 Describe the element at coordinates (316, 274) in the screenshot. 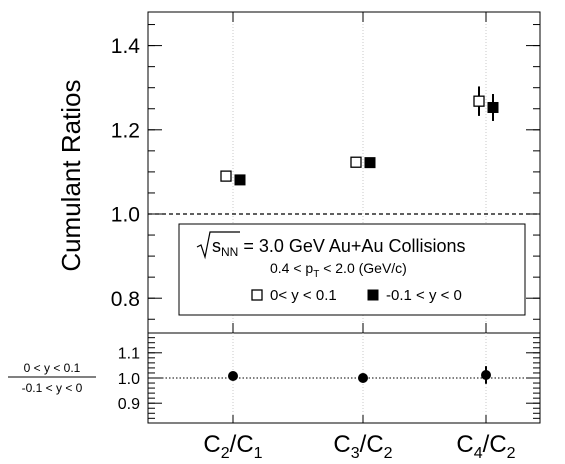

I see `legend-pt-sub: T` at that location.